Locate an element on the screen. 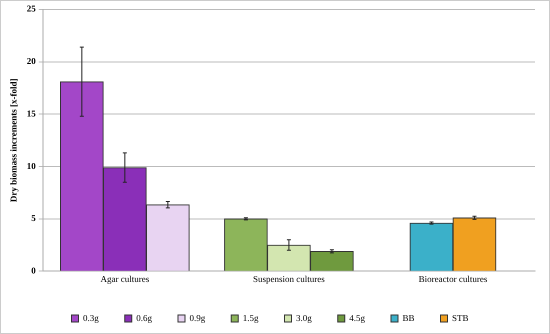  legend-label: 0.6g is located at coordinates (144, 317).